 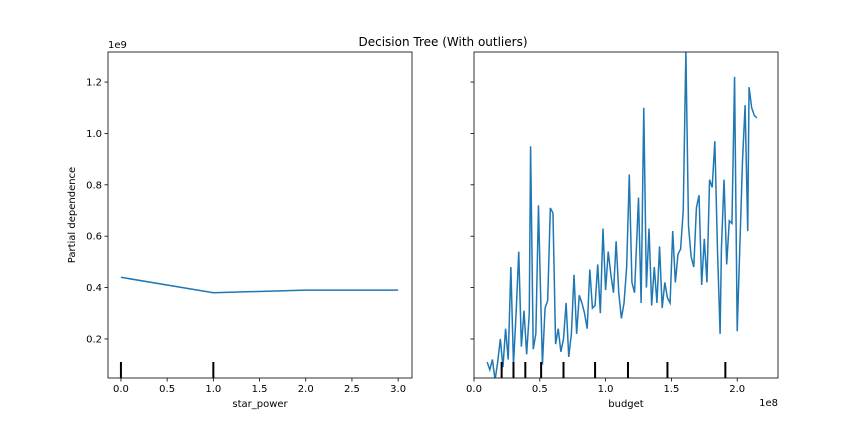 I want to click on y-tick-label: 0.4, so click(x=94, y=288).